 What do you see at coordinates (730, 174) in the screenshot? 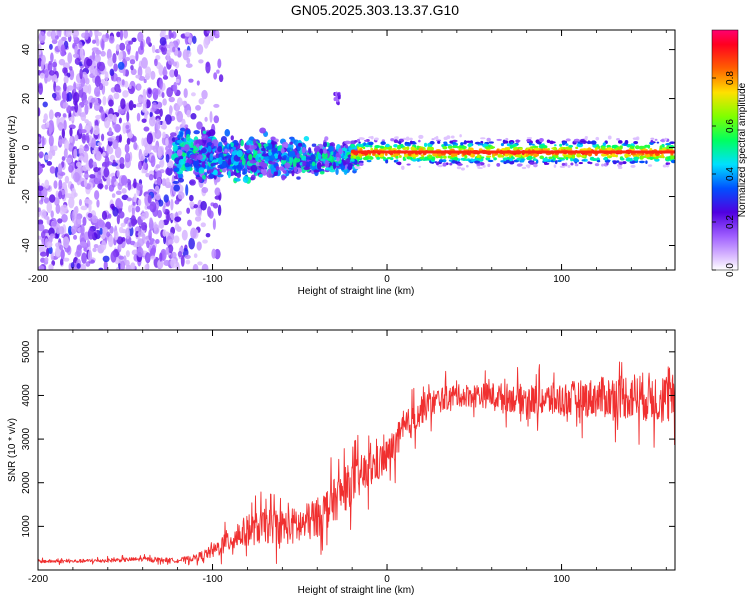
I see `colorbar-tick-label: 0.4` at bounding box center [730, 174].